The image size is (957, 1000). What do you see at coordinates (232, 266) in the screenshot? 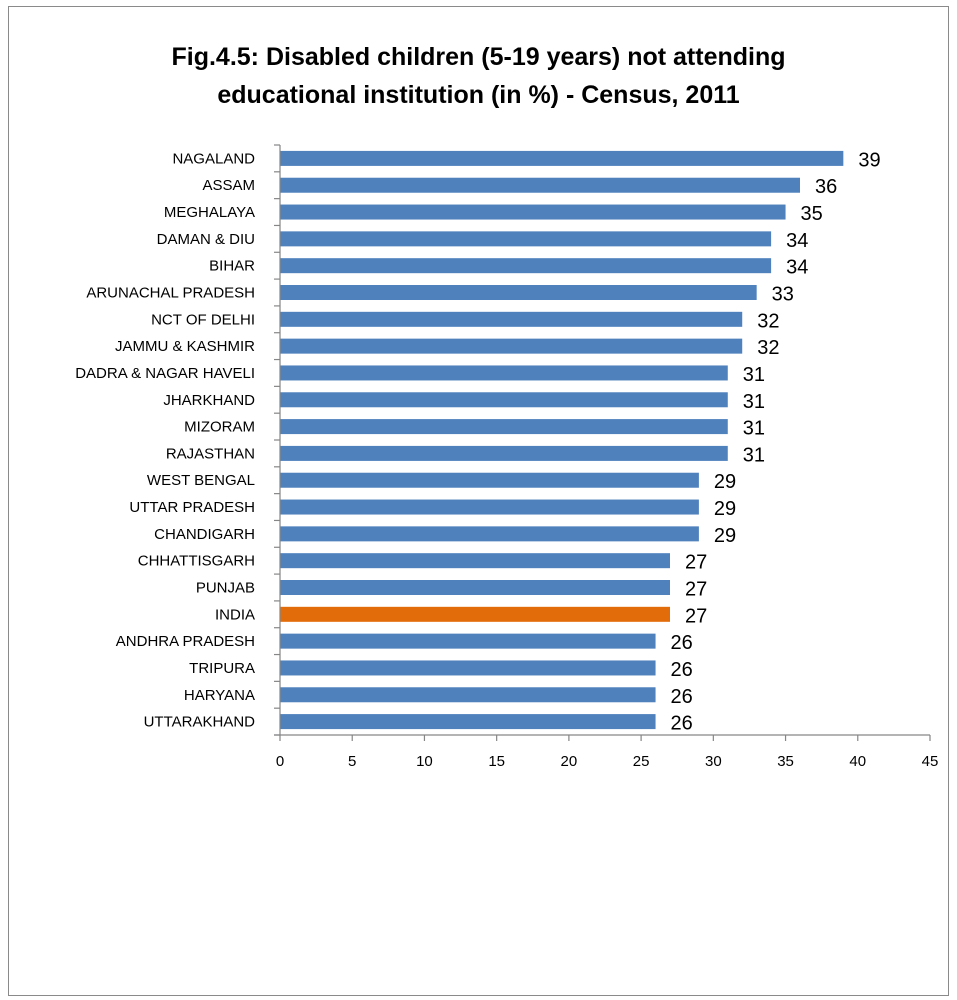
I see `category-label: BIHAR` at bounding box center [232, 266].